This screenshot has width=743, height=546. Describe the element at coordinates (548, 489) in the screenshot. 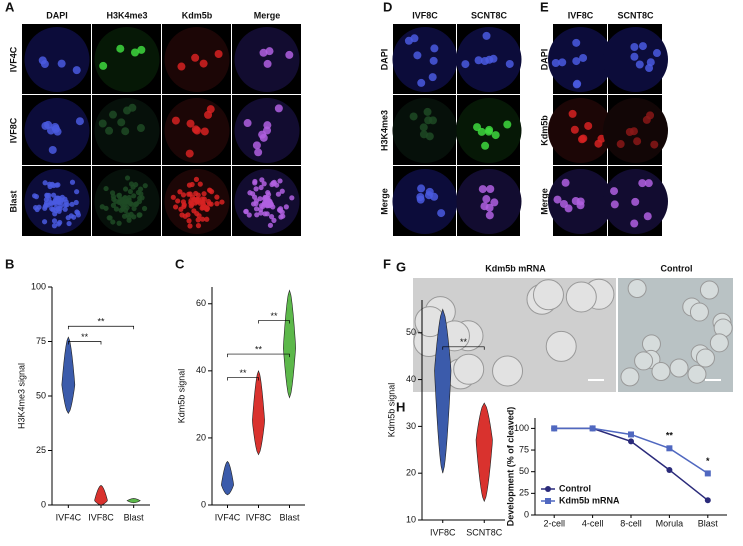

I see `legend-marker` at that location.